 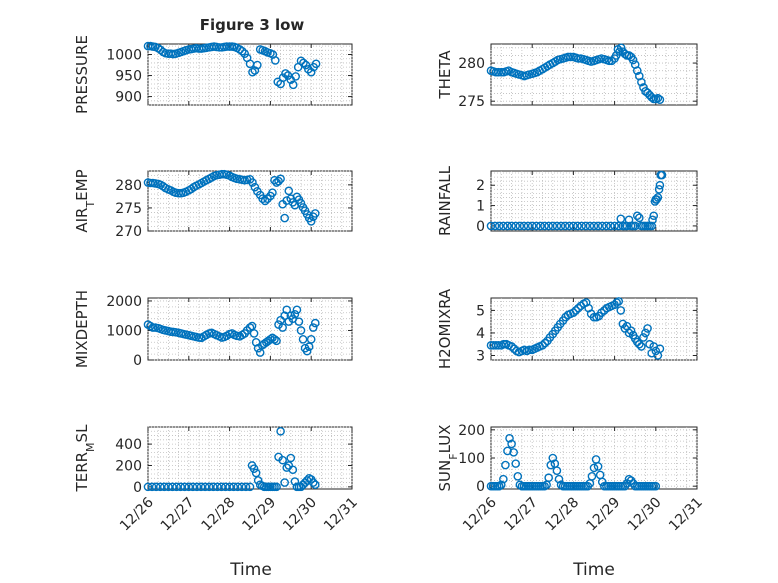 I want to click on y-tick-label: 2, so click(x=480, y=186).